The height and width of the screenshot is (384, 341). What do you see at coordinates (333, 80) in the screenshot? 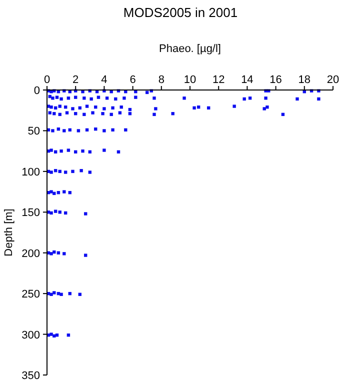
I see `x-tick-label: 20` at bounding box center [333, 80].